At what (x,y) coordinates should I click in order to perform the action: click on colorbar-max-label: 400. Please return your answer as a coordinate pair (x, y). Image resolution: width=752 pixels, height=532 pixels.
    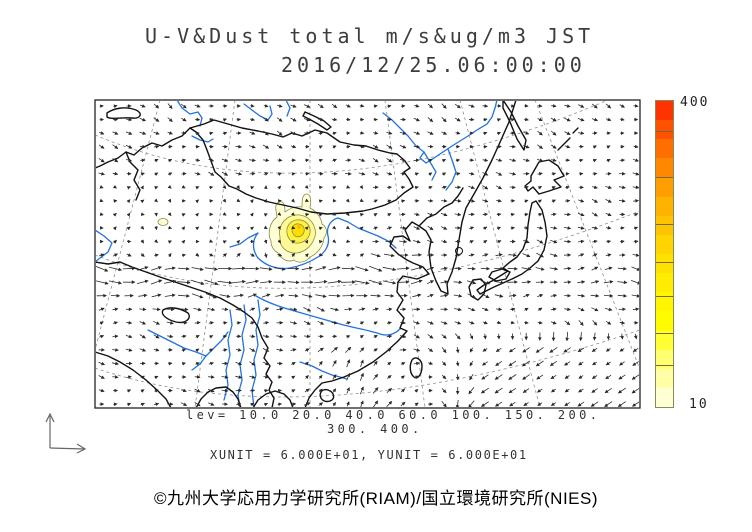
    Looking at the image, I should click on (695, 102).